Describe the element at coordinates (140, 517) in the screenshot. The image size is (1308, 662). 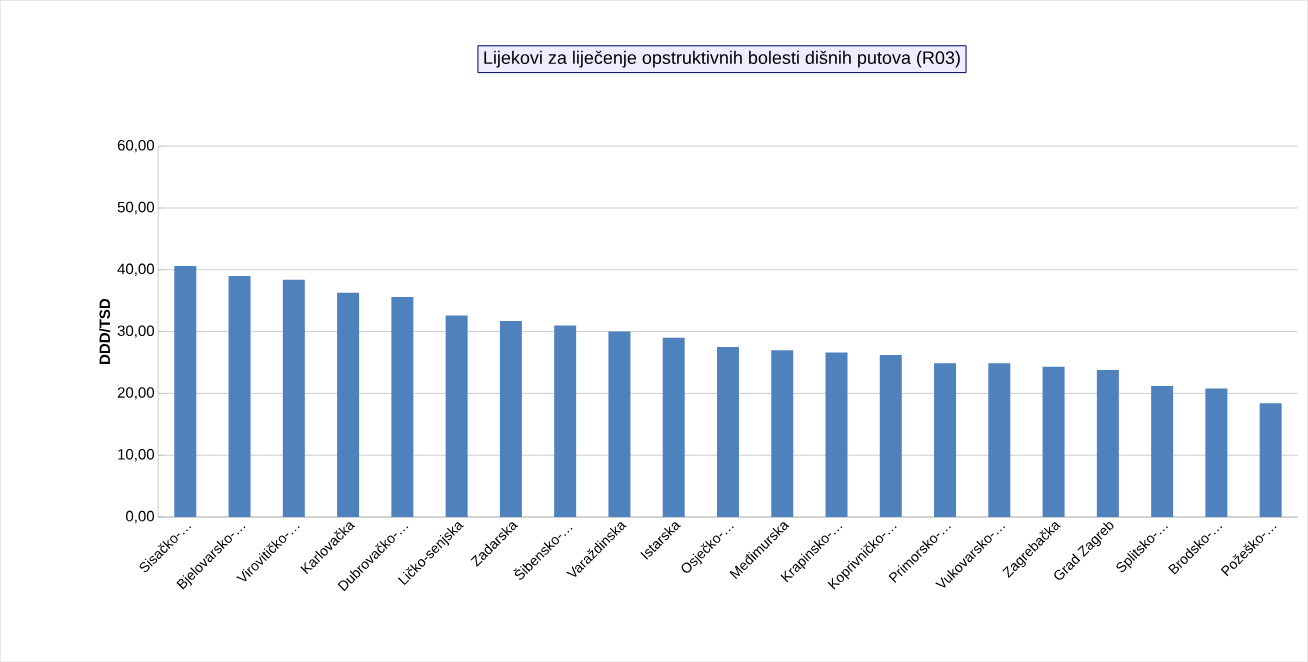
I see `y-tick-label: 0,00` at that location.